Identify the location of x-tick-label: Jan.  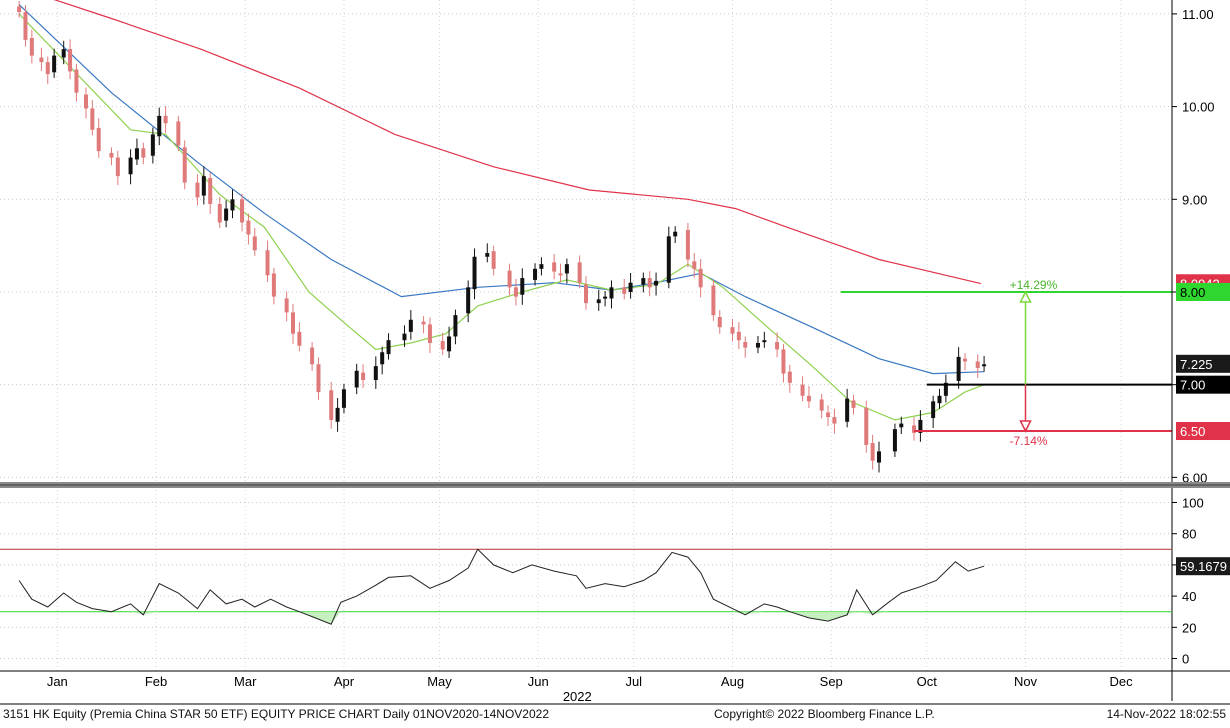
(57, 681).